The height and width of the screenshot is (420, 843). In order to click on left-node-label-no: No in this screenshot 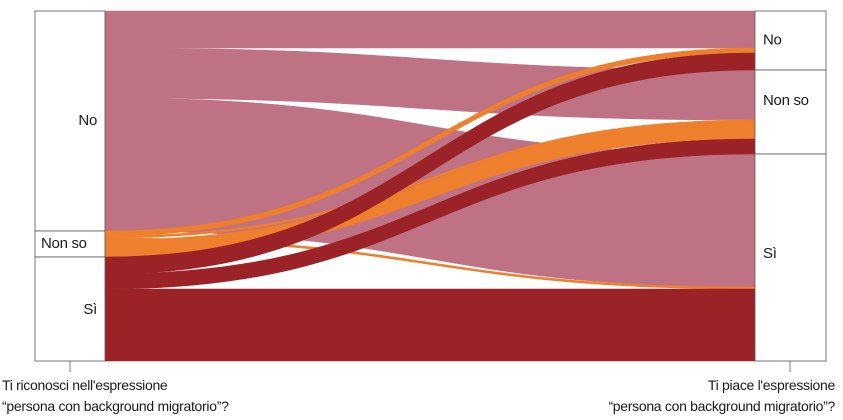, I will do `click(87, 120)`.